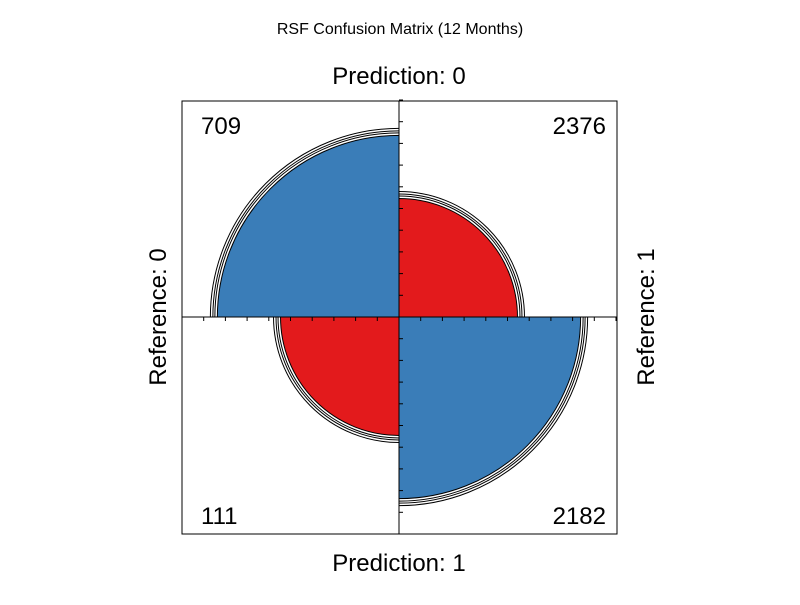  Describe the element at coordinates (579, 126) in the screenshot. I see `cell-label-top-right: 2376` at that location.